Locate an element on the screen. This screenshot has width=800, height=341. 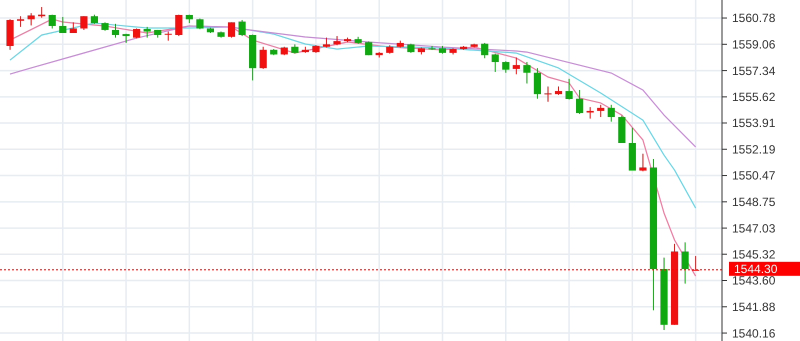
y-tick-label: 1555.62 is located at coordinates (754, 97).